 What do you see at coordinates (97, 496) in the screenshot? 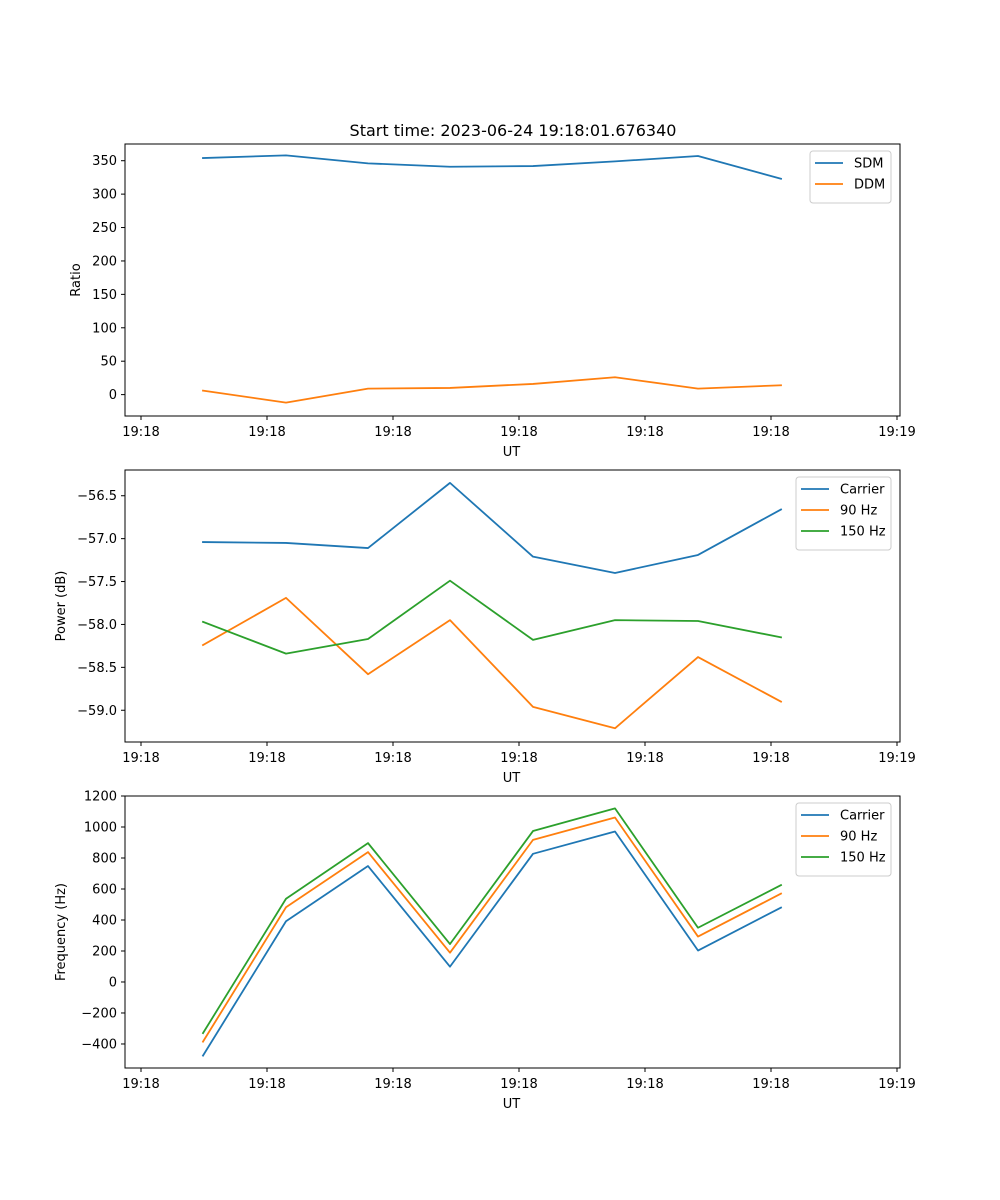
I see `y-tick-label: −56.5` at bounding box center [97, 496].